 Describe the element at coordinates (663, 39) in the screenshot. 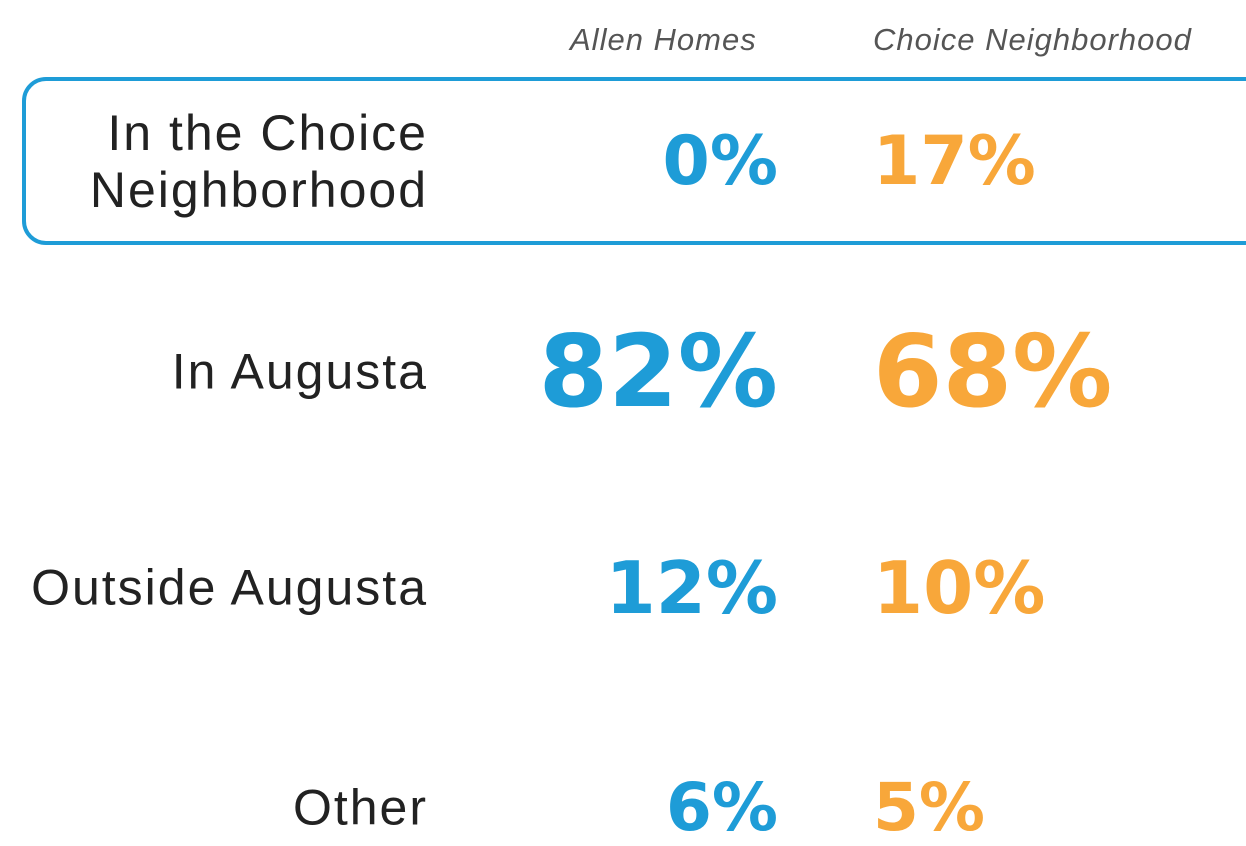

I see `column-header: Allen Homes` at that location.